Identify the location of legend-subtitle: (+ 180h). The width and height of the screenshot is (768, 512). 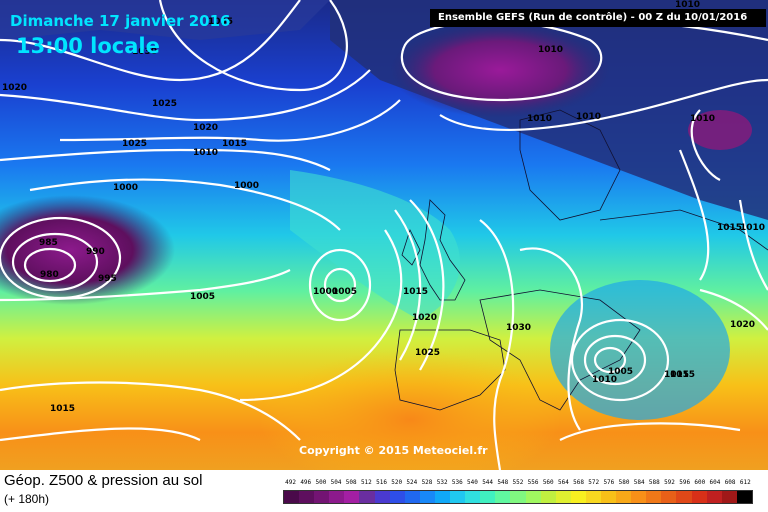
(27, 499).